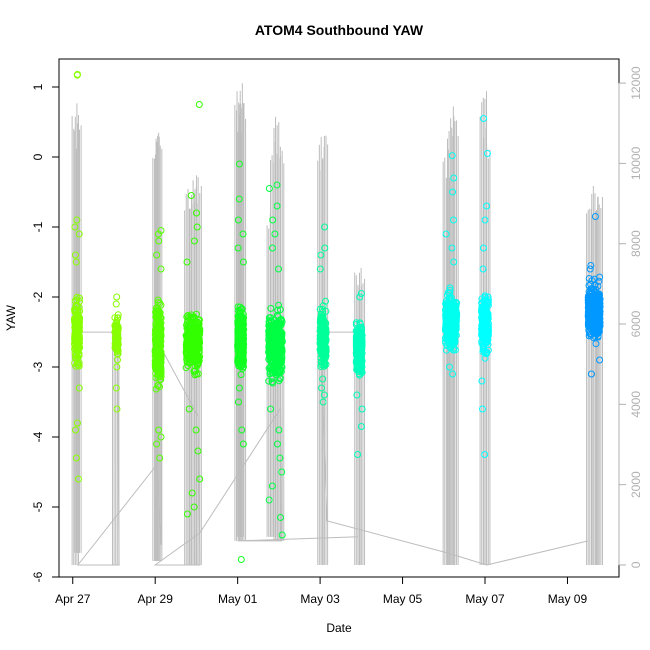  What do you see at coordinates (636, 404) in the screenshot?
I see `y2-tick-label: 4000` at bounding box center [636, 404].